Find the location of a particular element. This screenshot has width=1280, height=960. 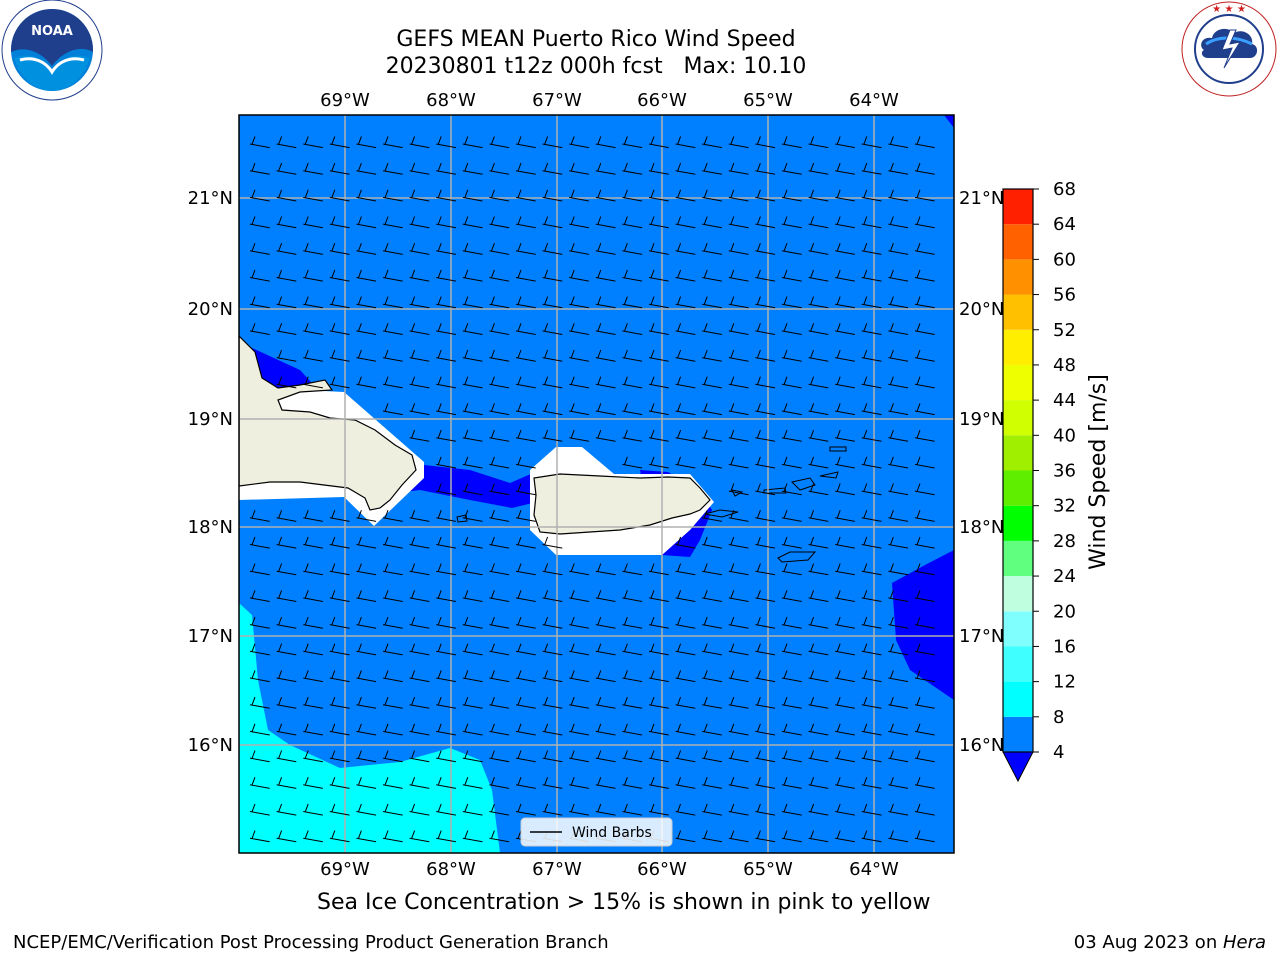

legend-label: Wind Barbs is located at coordinates (612, 833).